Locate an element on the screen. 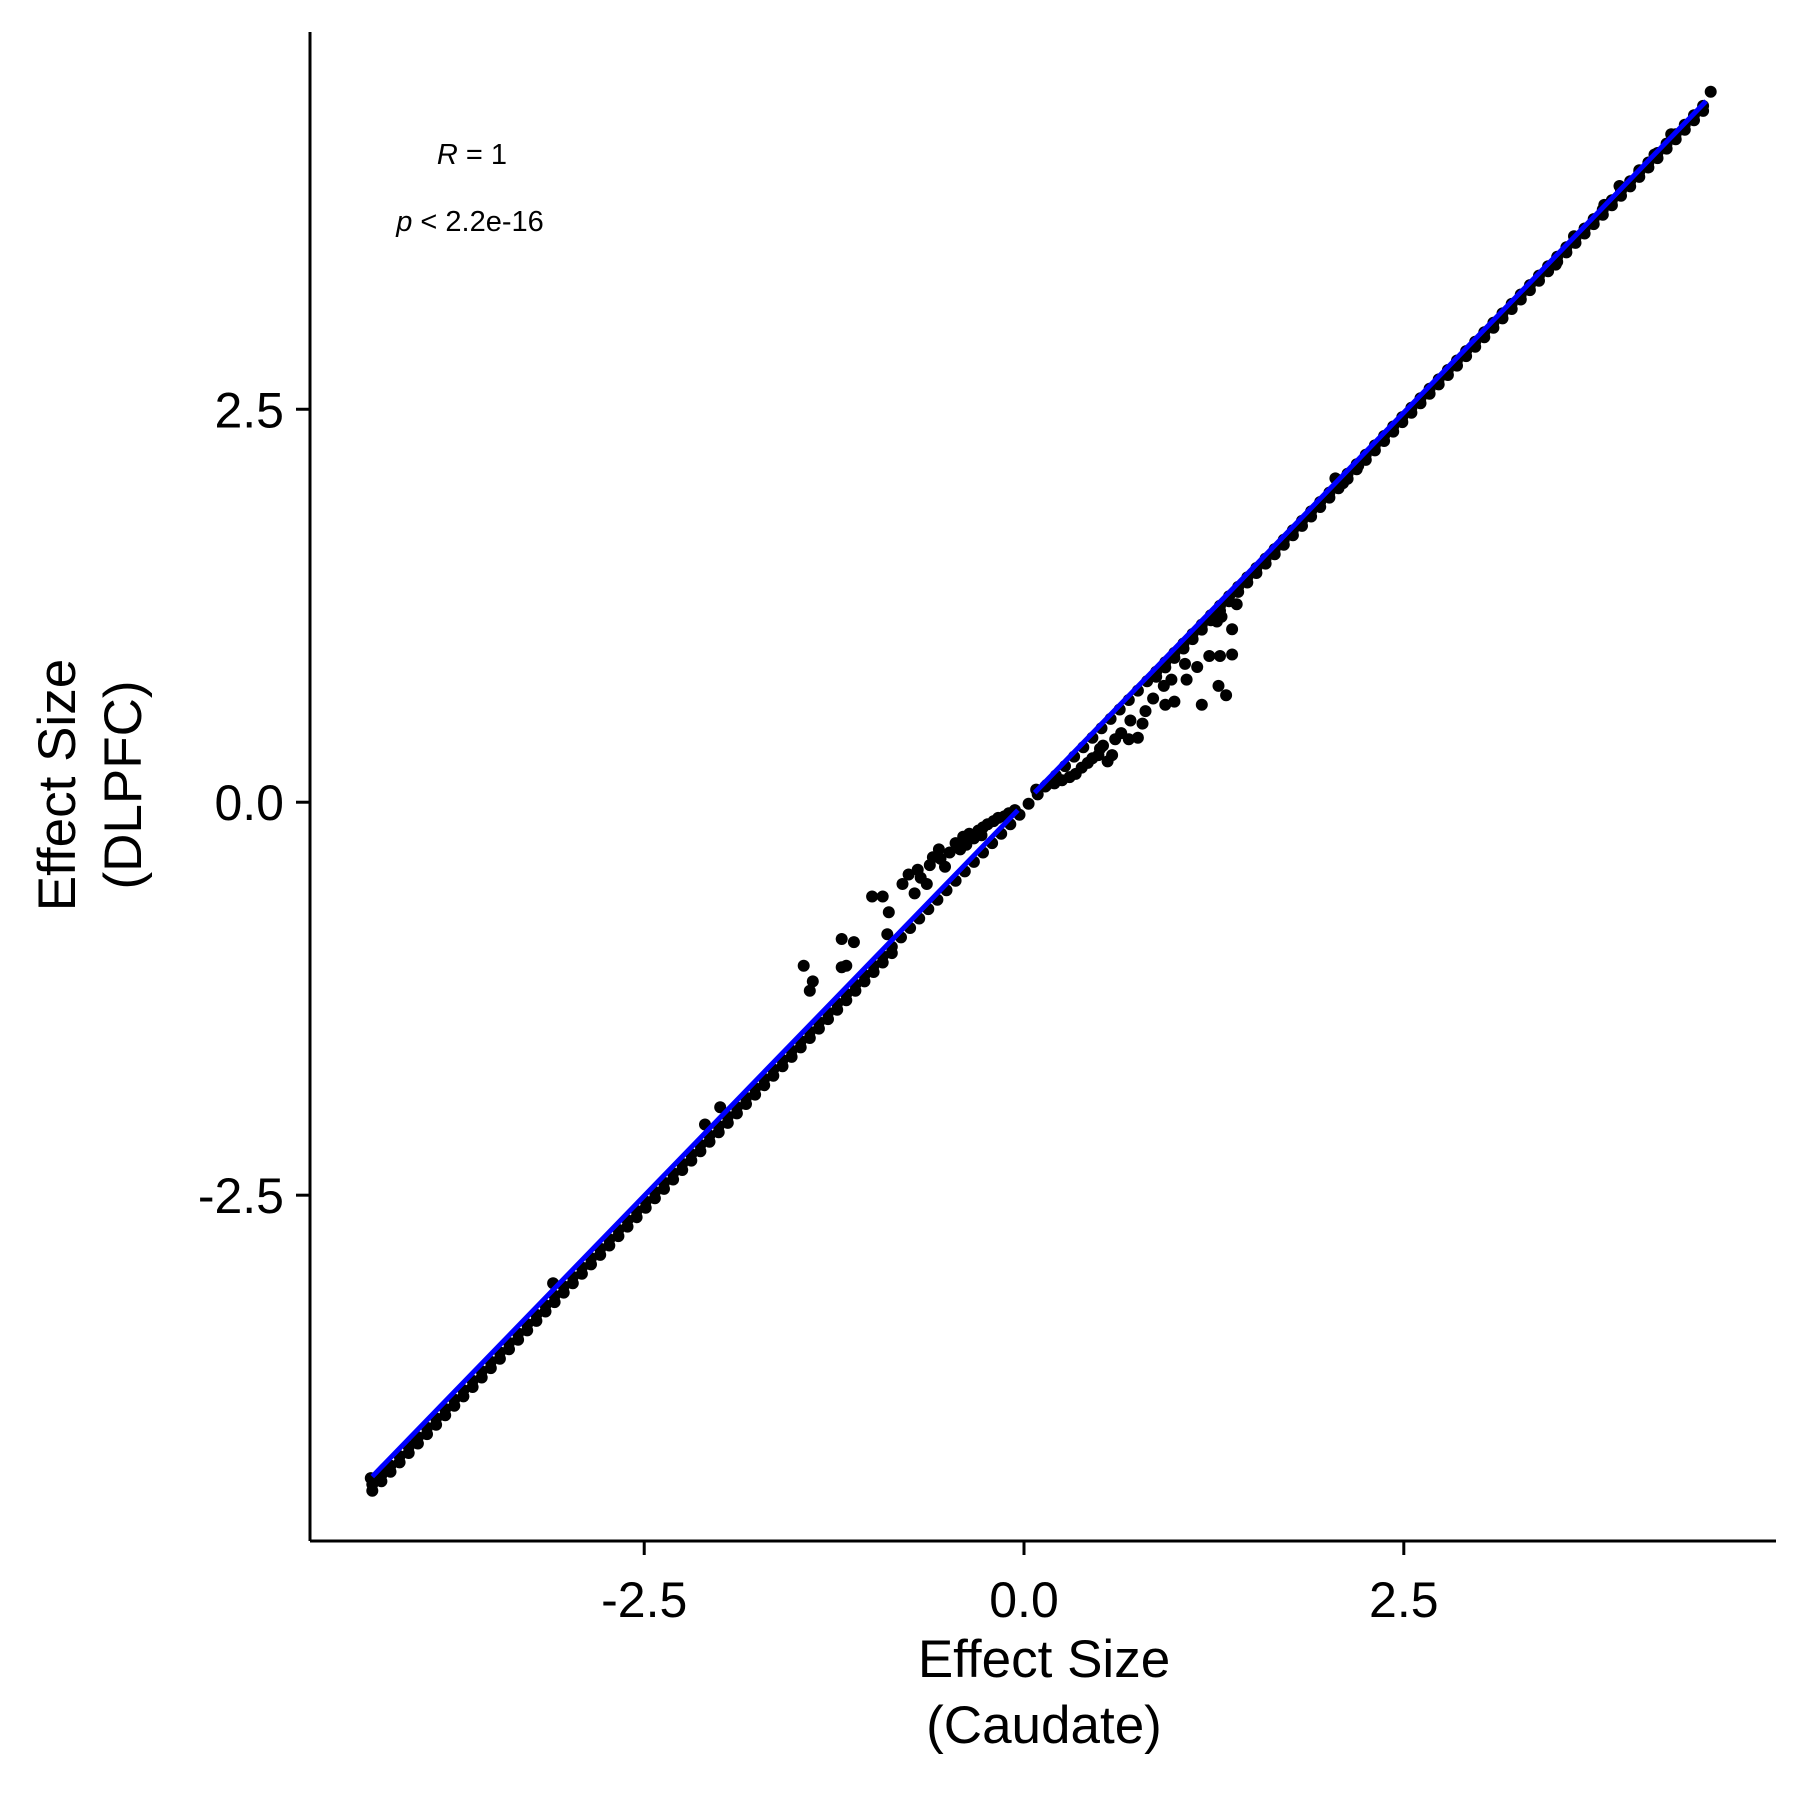  y-tick-label: -2.5 is located at coordinates (241, 1196).